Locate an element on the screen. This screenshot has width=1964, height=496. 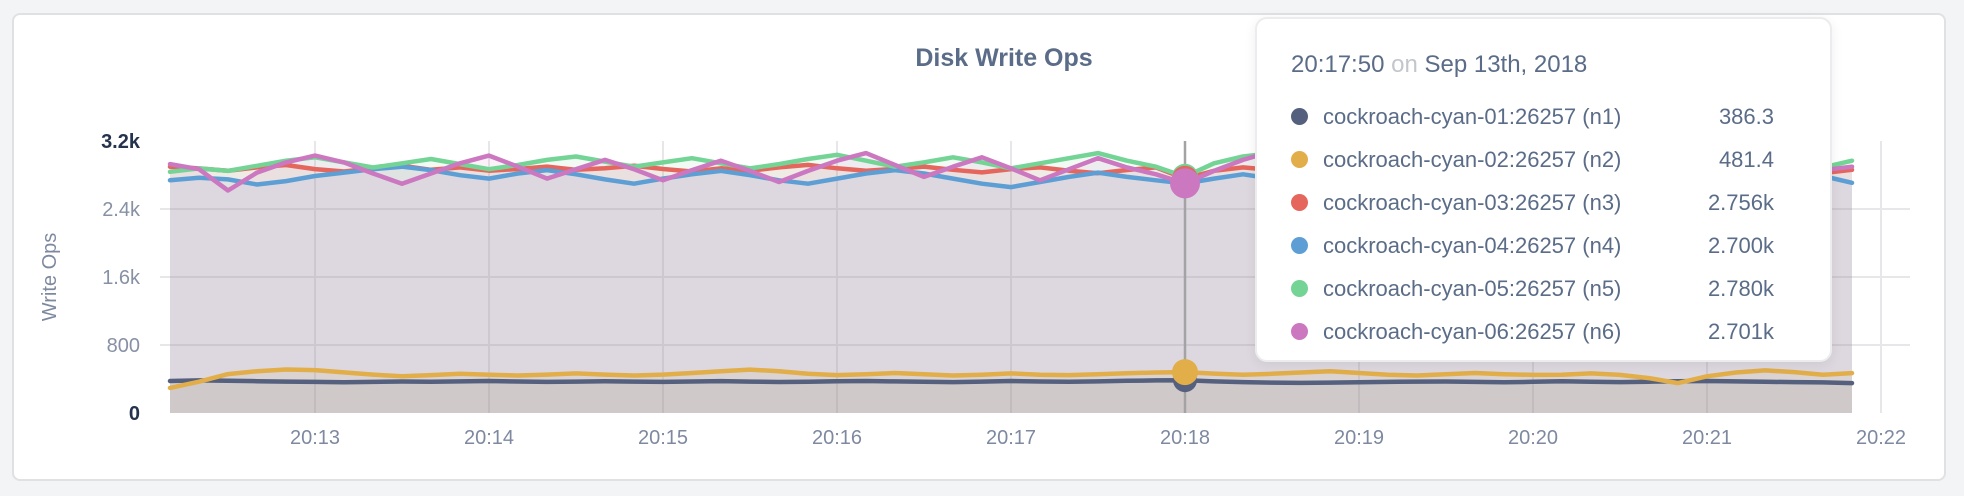
x-tick-label: 20:13 is located at coordinates (315, 438).